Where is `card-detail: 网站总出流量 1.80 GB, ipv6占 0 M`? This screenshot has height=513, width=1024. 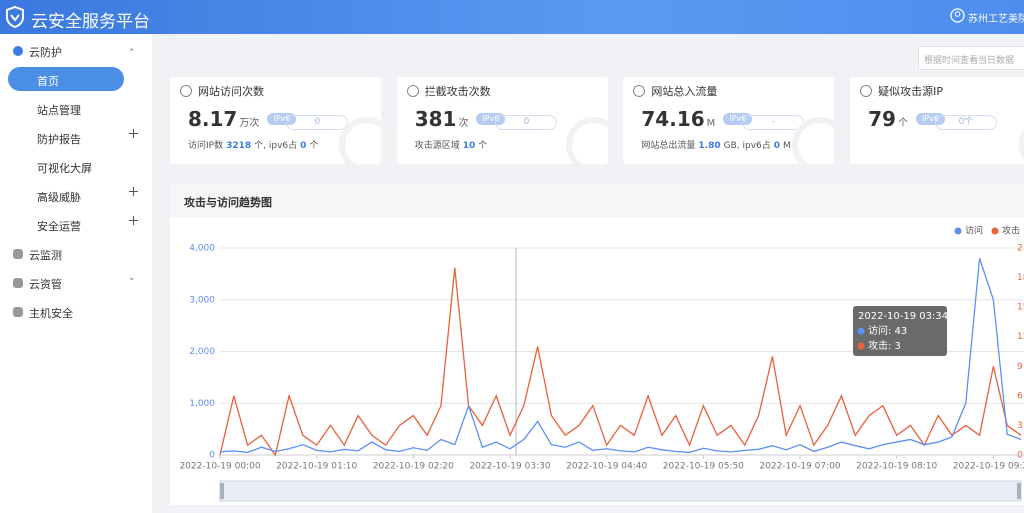 card-detail: 网站总出流量 1.80 GB, ipv6占 0 M is located at coordinates (715, 144).